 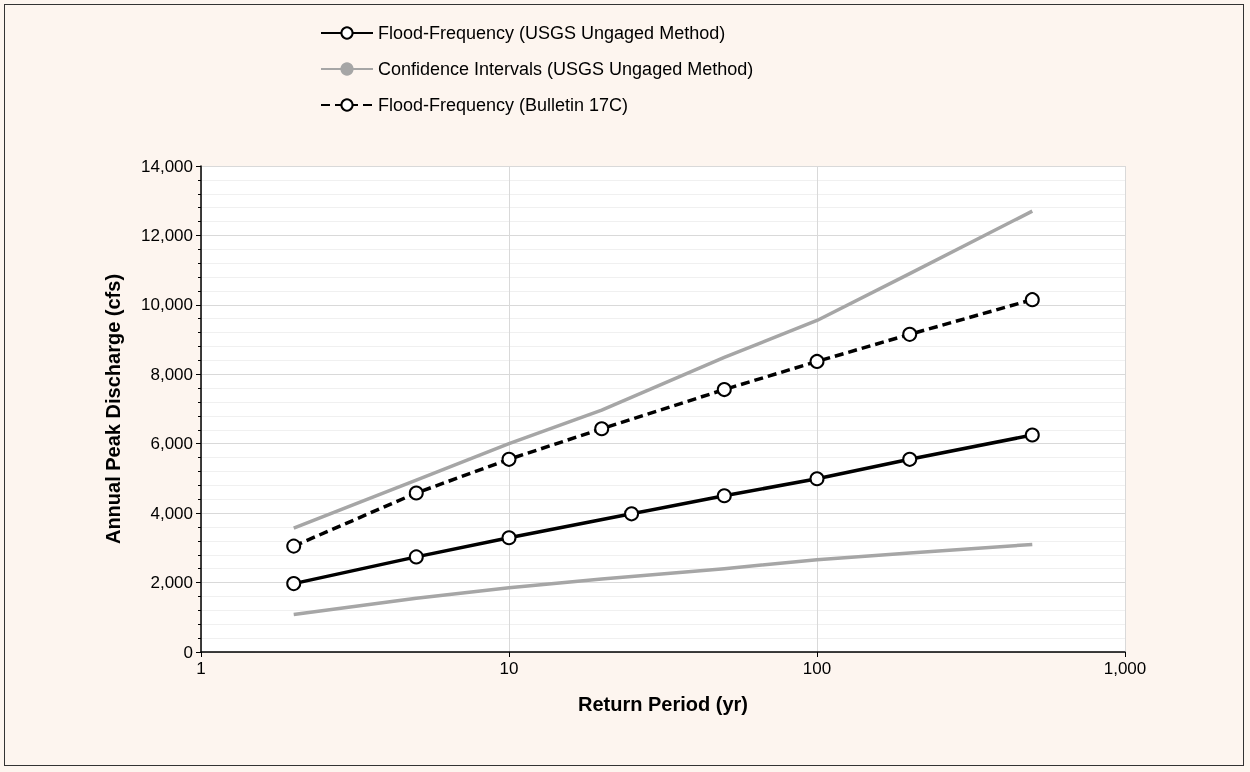 What do you see at coordinates (552, 33) in the screenshot?
I see `legend-label: Flood-Frequency (USGS Ungaged Method)` at bounding box center [552, 33].